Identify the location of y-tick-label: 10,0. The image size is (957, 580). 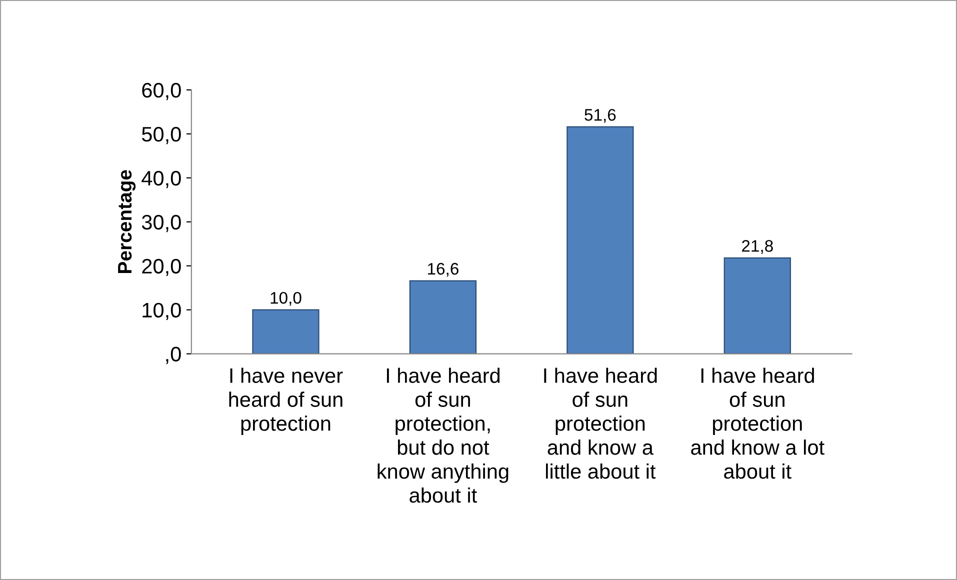
(161, 311).